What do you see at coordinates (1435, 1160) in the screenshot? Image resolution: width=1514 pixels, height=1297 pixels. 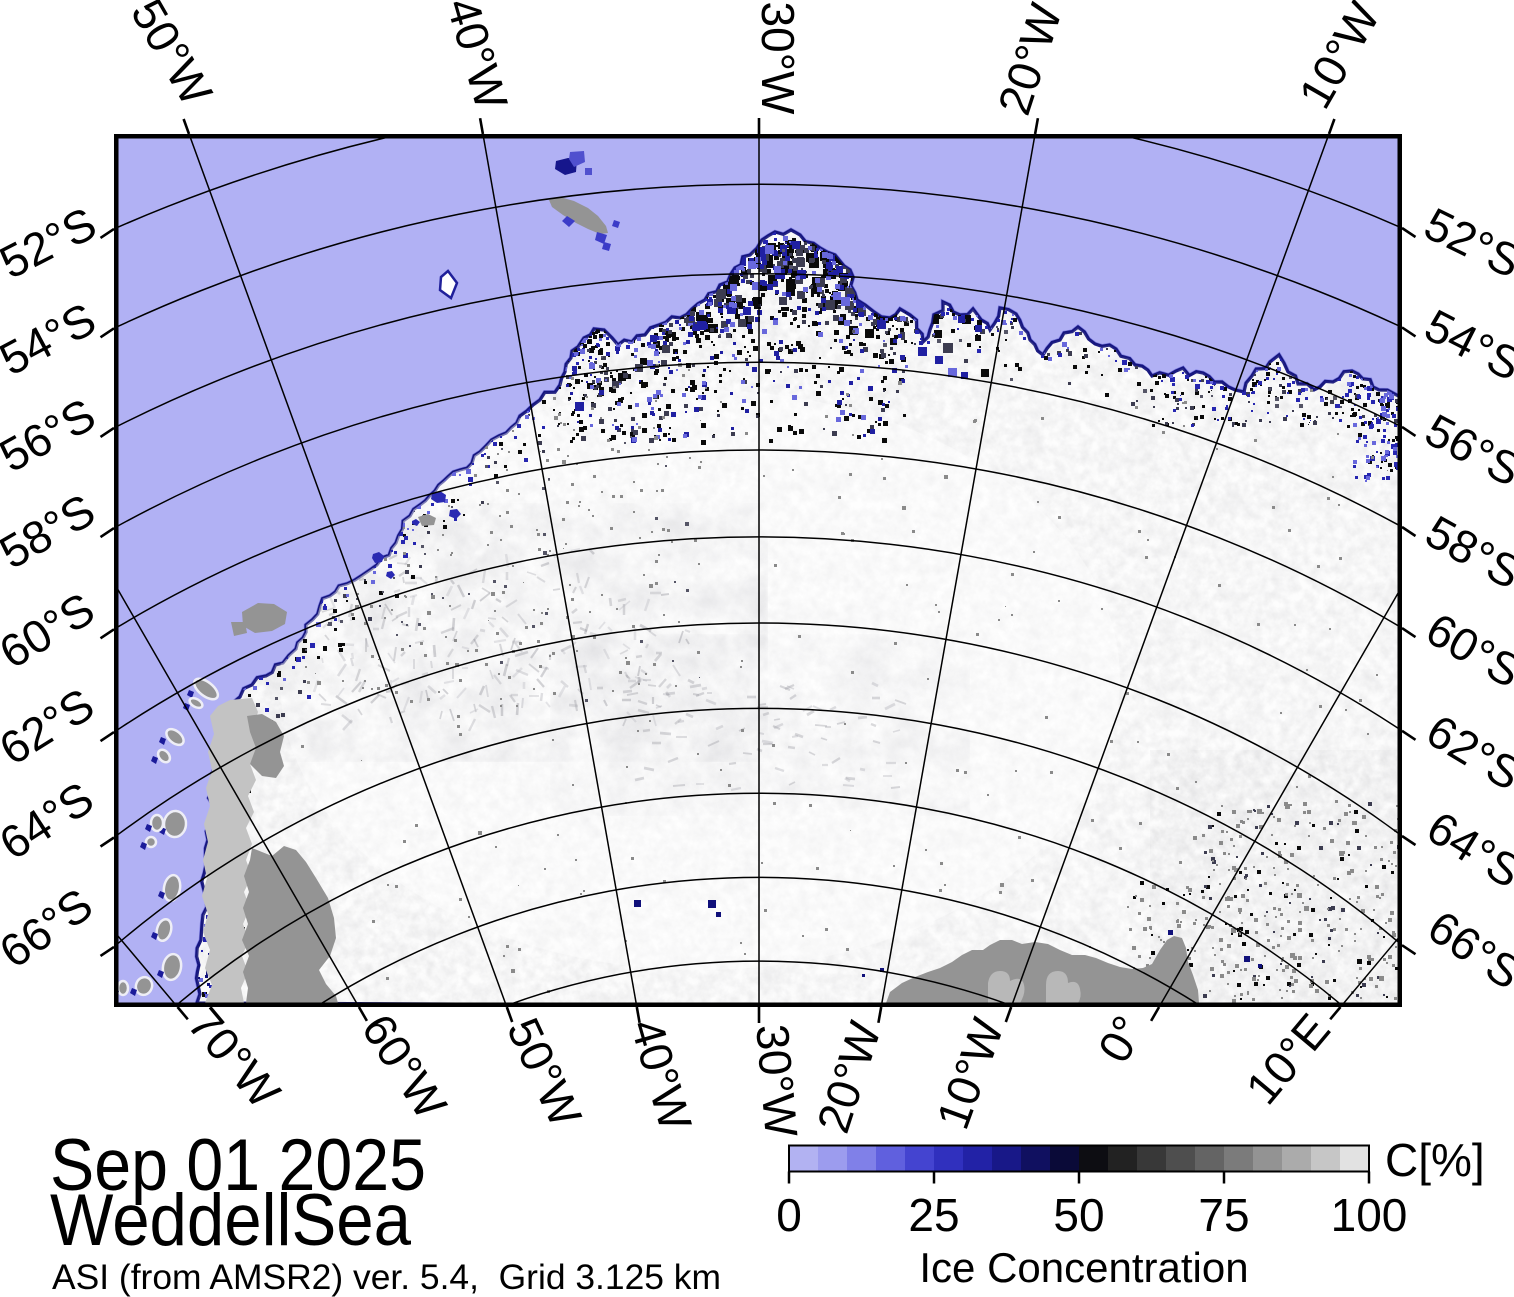 I see `svg-text: C[%]` at bounding box center [1435, 1160].